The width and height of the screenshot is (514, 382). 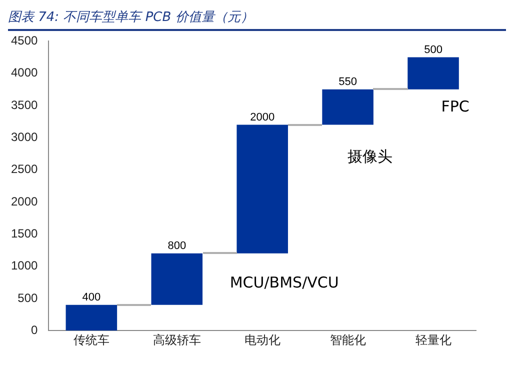 What do you see at coordinates (24, 233) in the screenshot?
I see `y-tick-label: 1500` at bounding box center [24, 233].